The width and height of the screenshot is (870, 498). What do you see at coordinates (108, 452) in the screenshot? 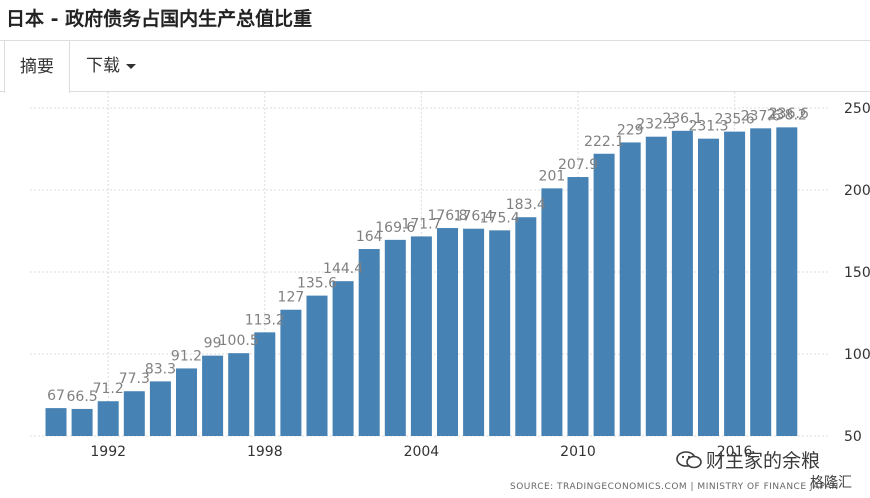
I see `x-tick-label: 1992` at bounding box center [108, 452].